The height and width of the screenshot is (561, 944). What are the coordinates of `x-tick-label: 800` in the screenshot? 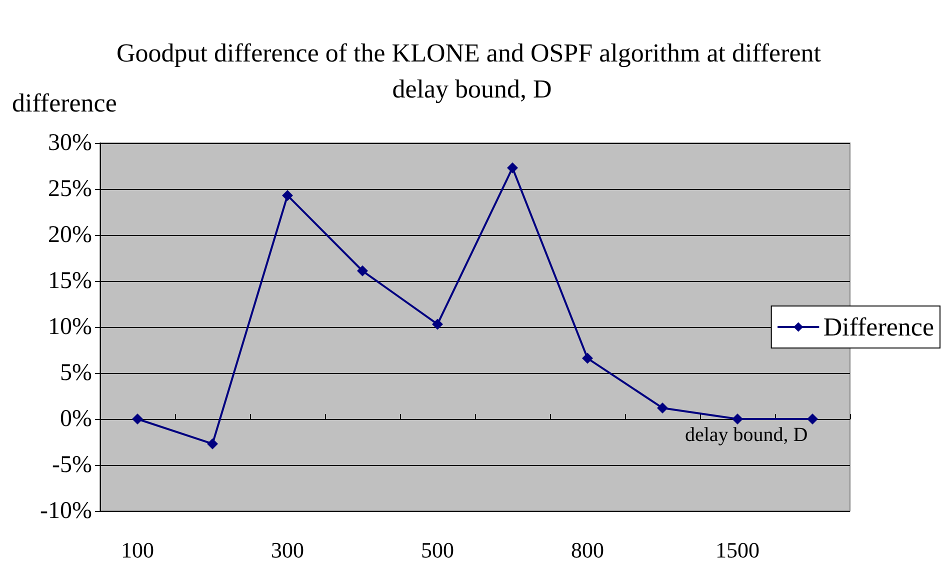 It's located at (587, 549).